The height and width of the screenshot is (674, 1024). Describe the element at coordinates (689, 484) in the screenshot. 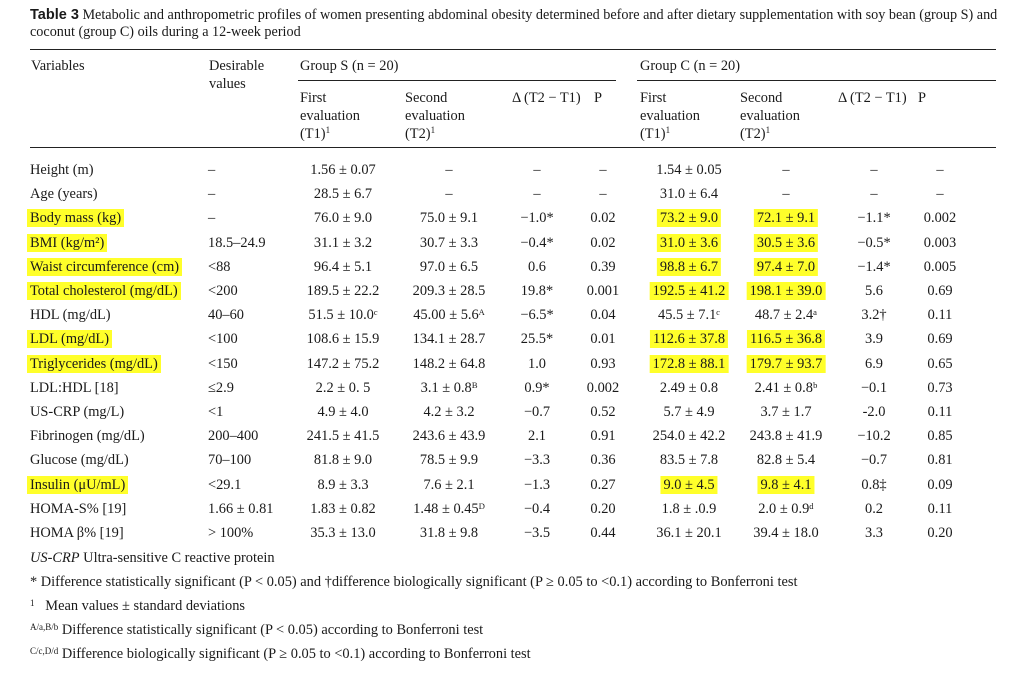

I see `cell-c-first-highlighted: 9.0 ± 4.5` at that location.